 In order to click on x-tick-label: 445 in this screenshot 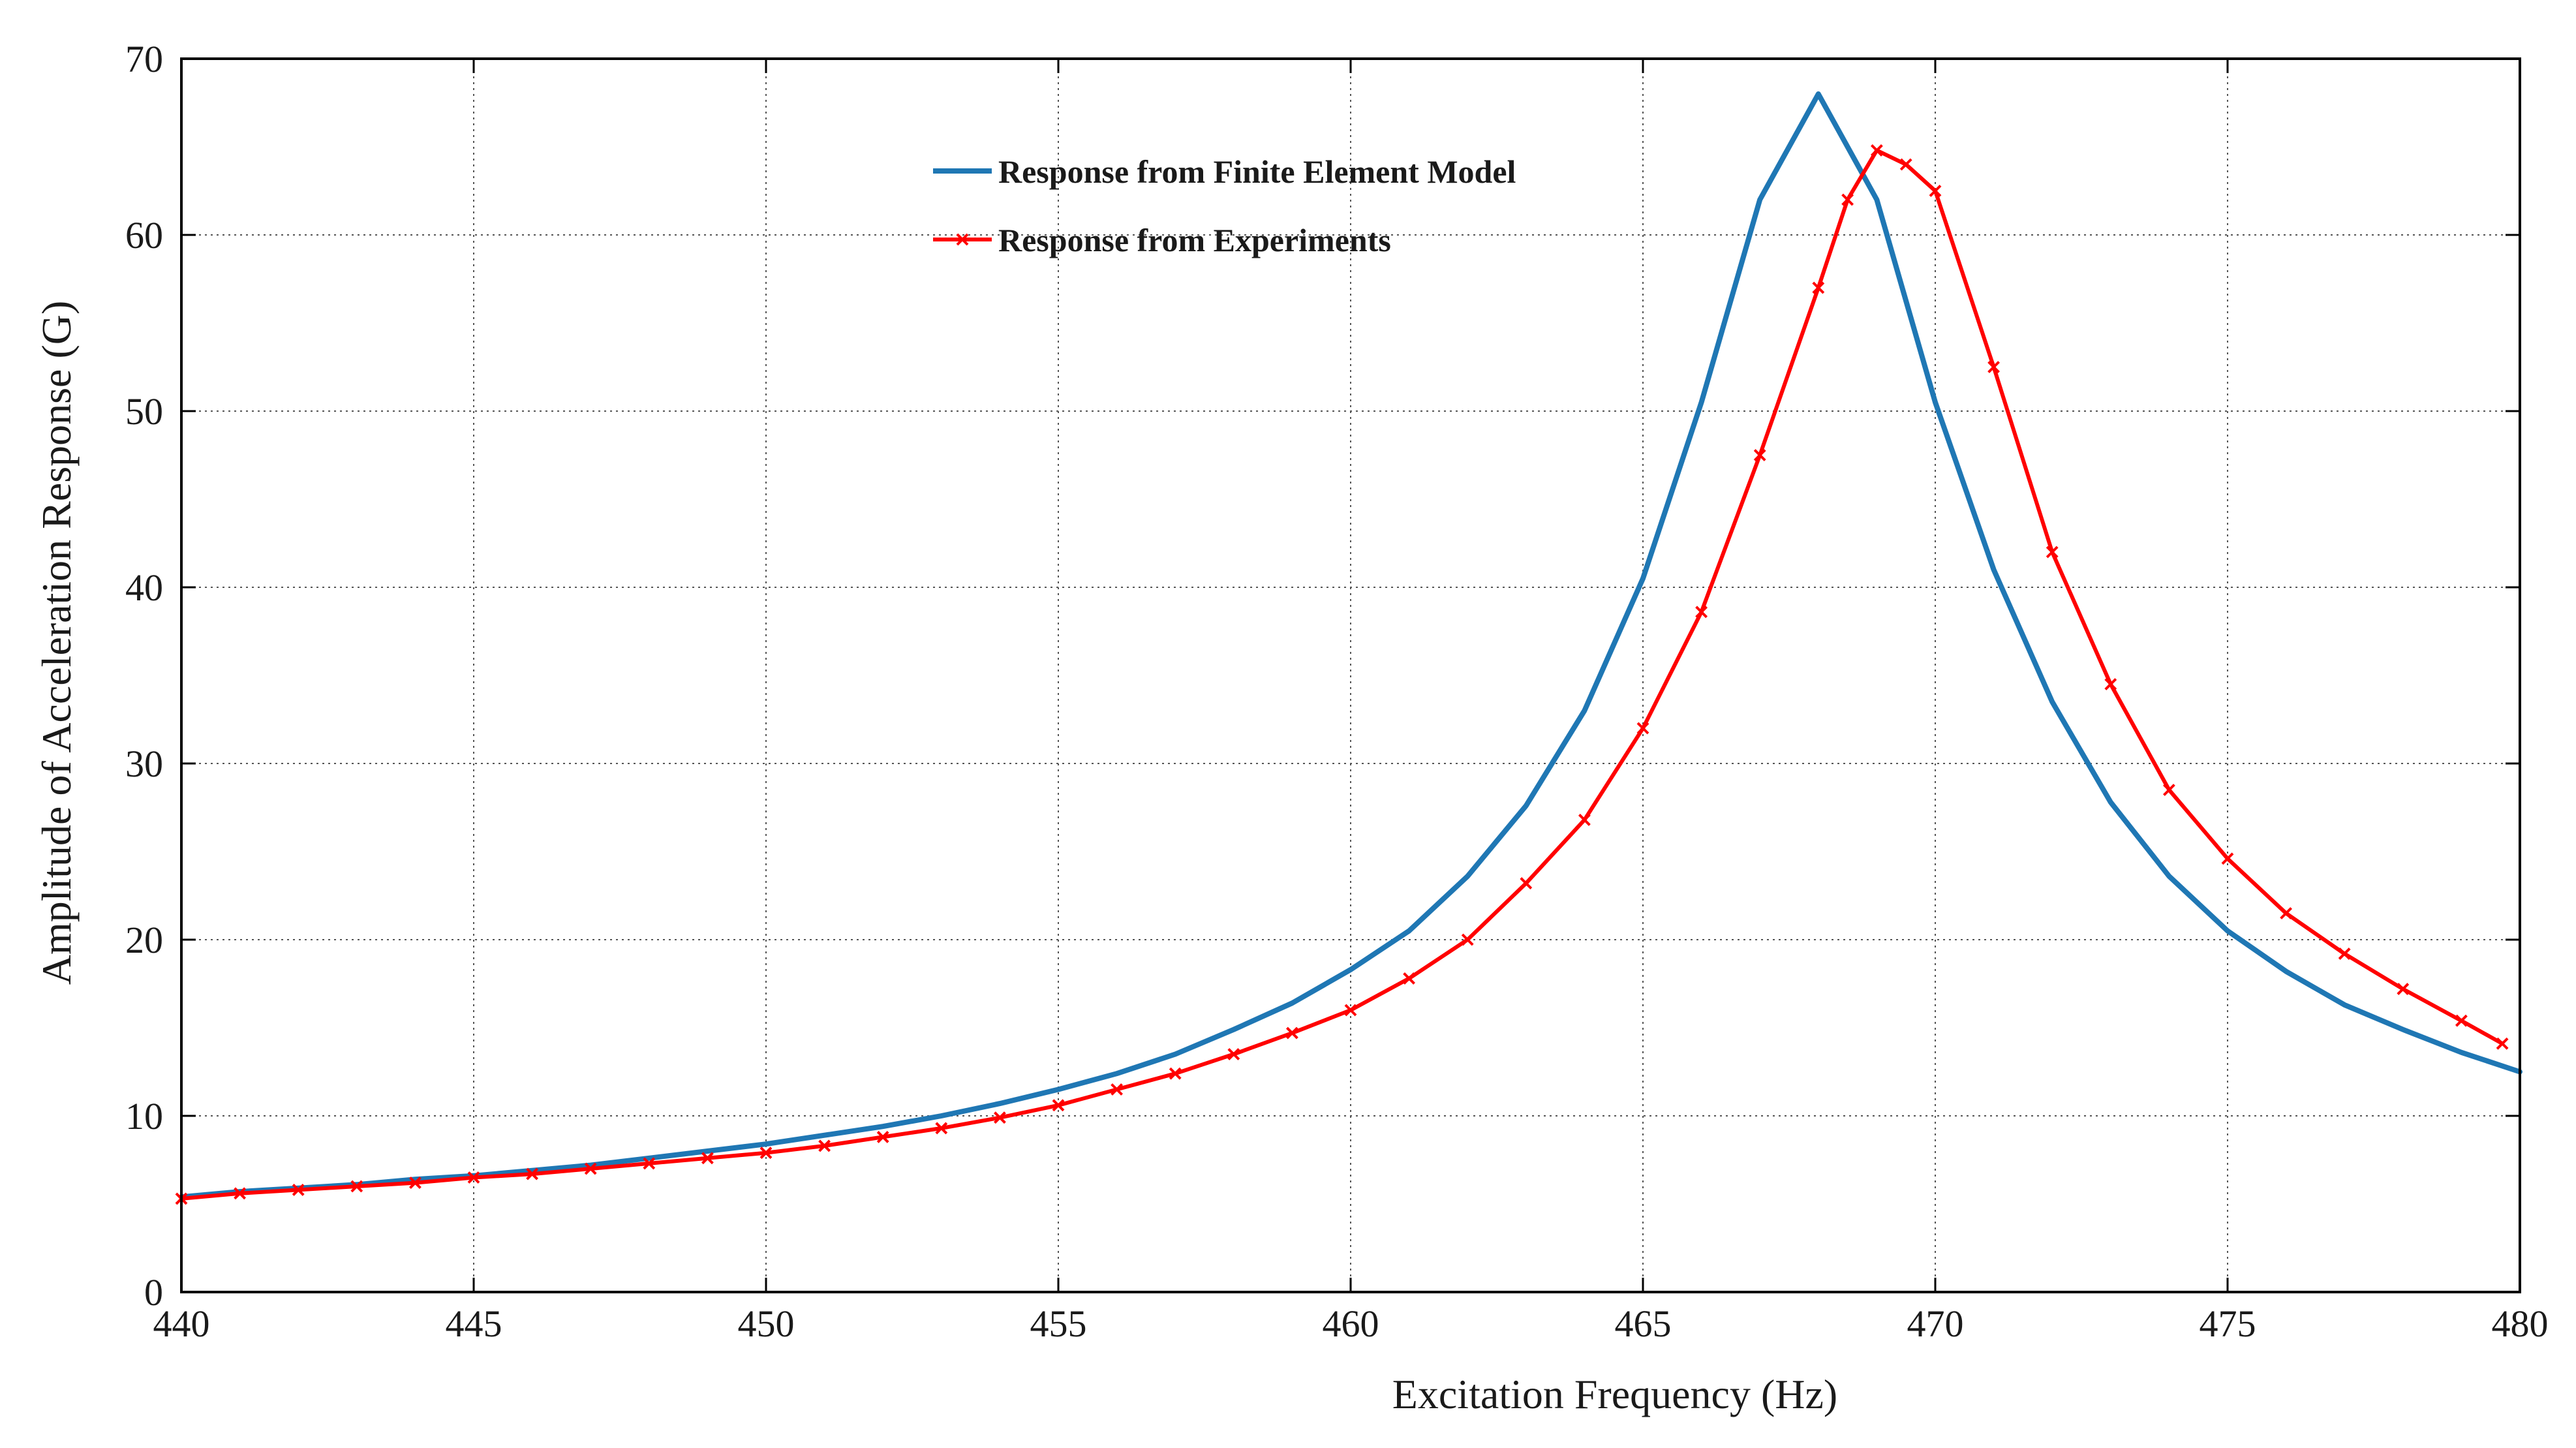, I will do `click(474, 1323)`.